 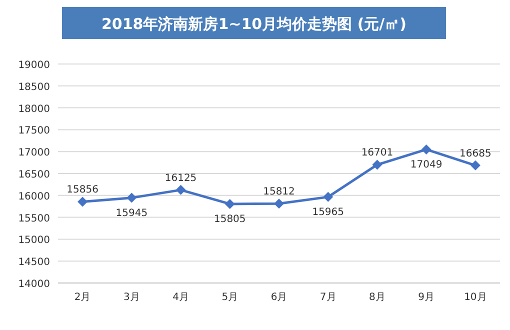 What do you see at coordinates (377, 297) in the screenshot?
I see `x-tick-label: 8月` at bounding box center [377, 297].